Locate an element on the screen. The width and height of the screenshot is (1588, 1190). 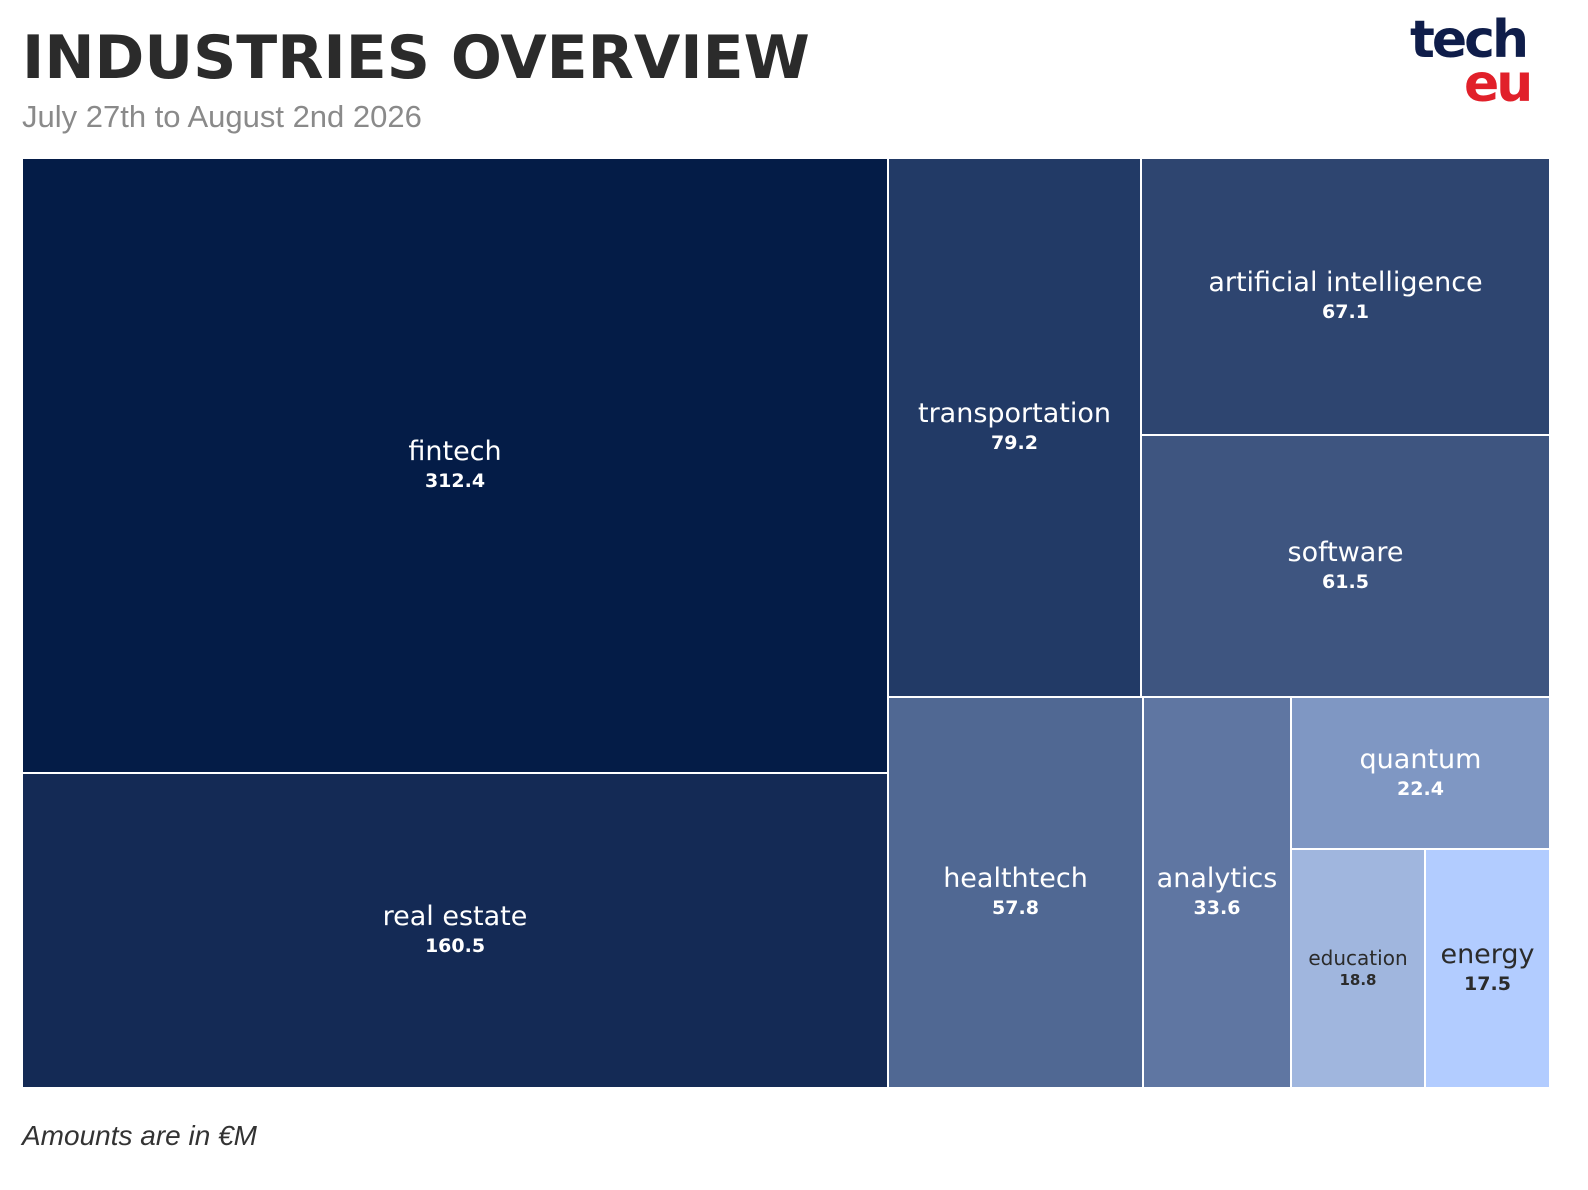
treemap-tile-transportation: transportation 79.2 is located at coordinates (1014, 427).